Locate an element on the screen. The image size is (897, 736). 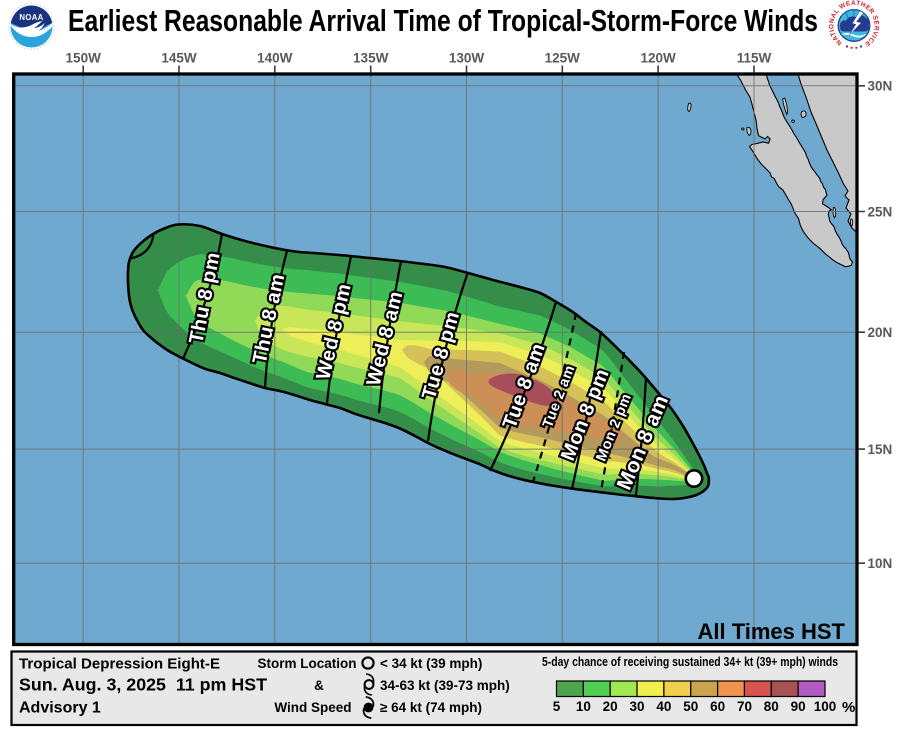
svg-text: NOAA is located at coordinates (31, 17).